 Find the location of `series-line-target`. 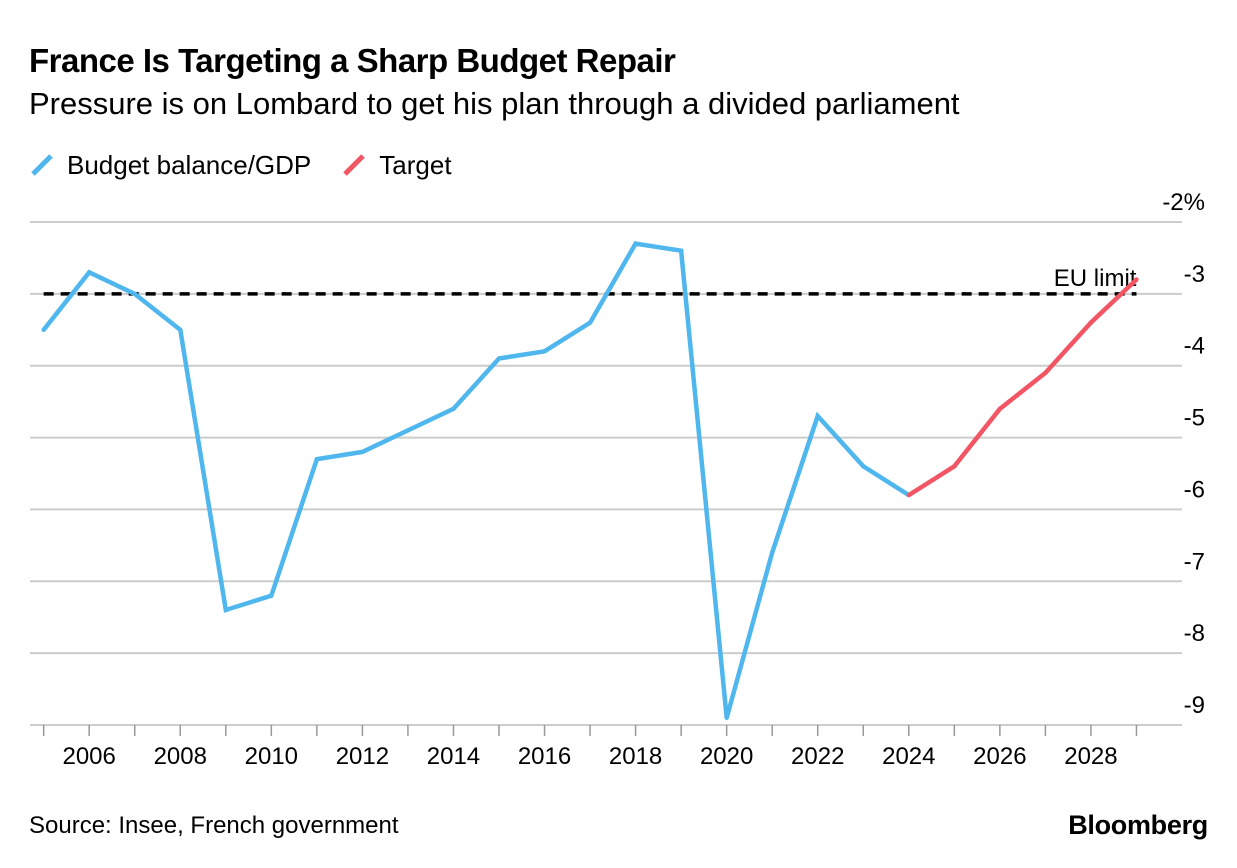

series-line-target is located at coordinates (1023, 387).